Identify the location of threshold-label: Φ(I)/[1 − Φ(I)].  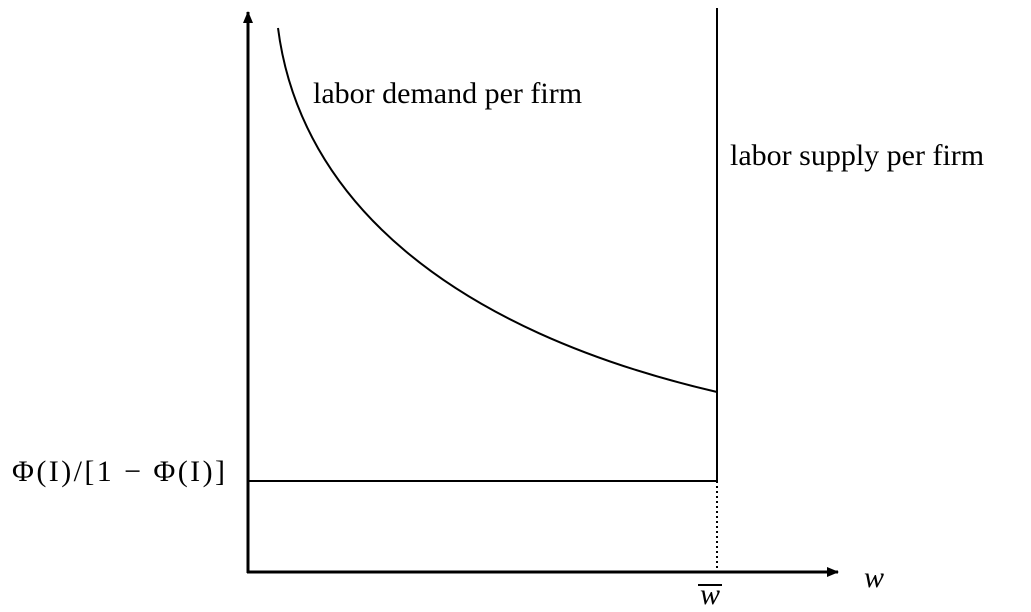
(118, 471).